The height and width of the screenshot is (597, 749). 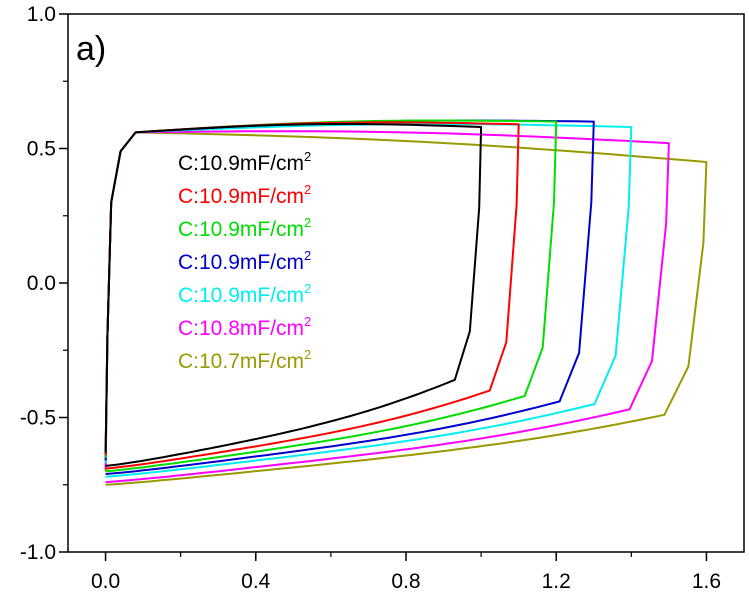 What do you see at coordinates (41, 283) in the screenshot?
I see `y-tick-label: 0.0` at bounding box center [41, 283].